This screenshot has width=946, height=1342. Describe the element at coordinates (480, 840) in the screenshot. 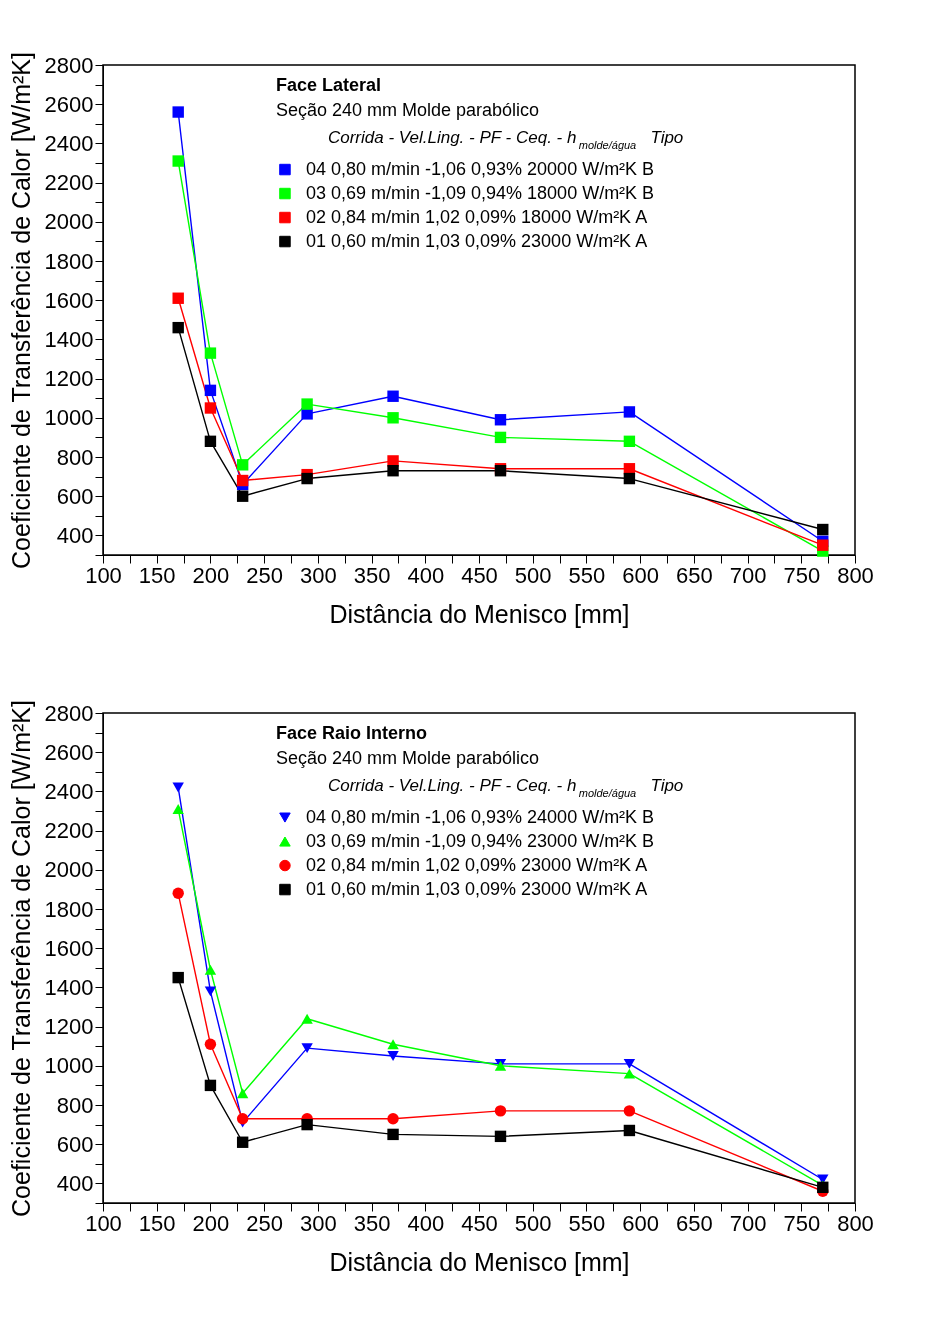

I see `legend-label: 03 0,69 m/min -1,09 0,94% 23000 W/m²K B` at that location.